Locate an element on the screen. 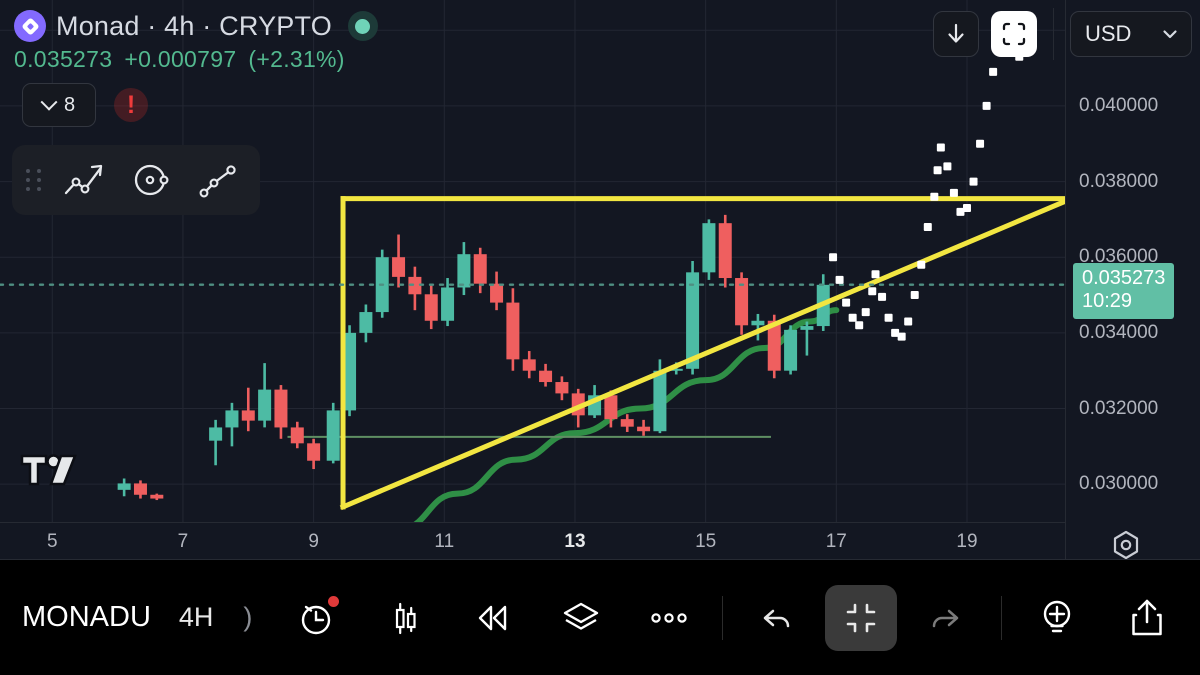 The height and width of the screenshot is (675, 1200). time-tick: 9 is located at coordinates (313, 541).